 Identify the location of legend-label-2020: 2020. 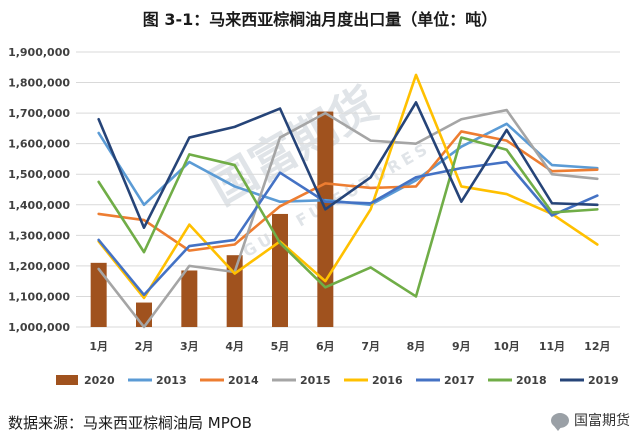
(99, 380).